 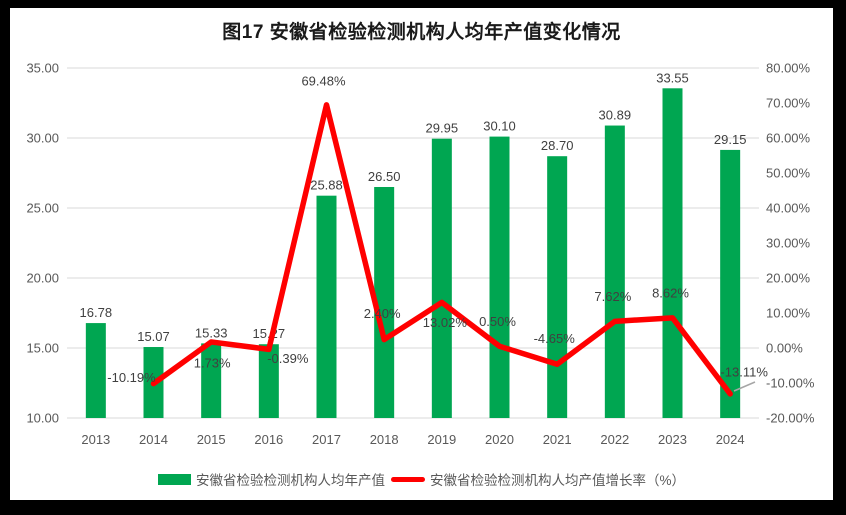 I want to click on growth-rate-label: -10.19%, so click(x=131, y=377).